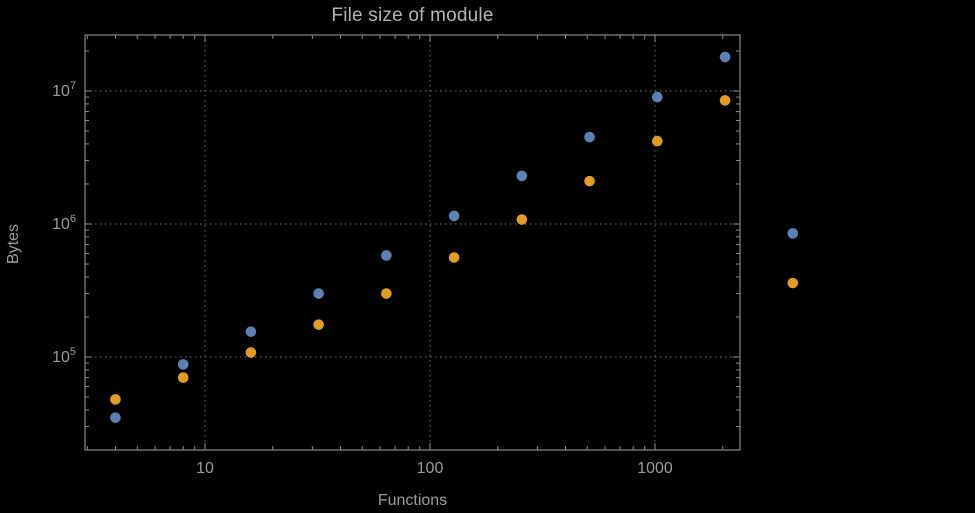 This screenshot has height=513, width=975. Describe the element at coordinates (205, 468) in the screenshot. I see `x-tick-label: 10` at that location.